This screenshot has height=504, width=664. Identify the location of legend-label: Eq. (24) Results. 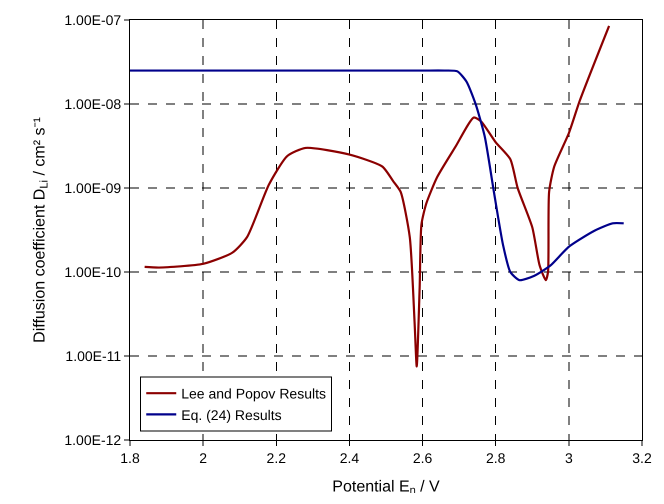
(231, 414).